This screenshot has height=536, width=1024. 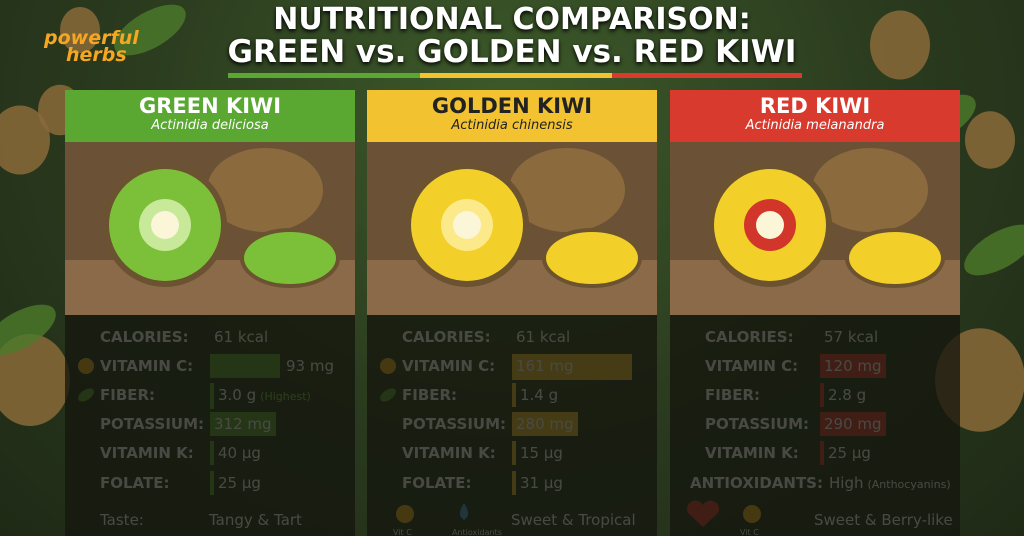 I want to click on brand-logo: powerful herbs, so click(x=91, y=46).